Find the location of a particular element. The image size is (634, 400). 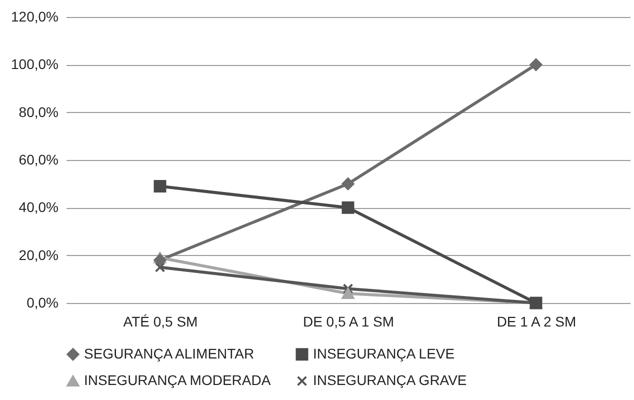

y-tick-label: 60,0% is located at coordinates (38, 160).